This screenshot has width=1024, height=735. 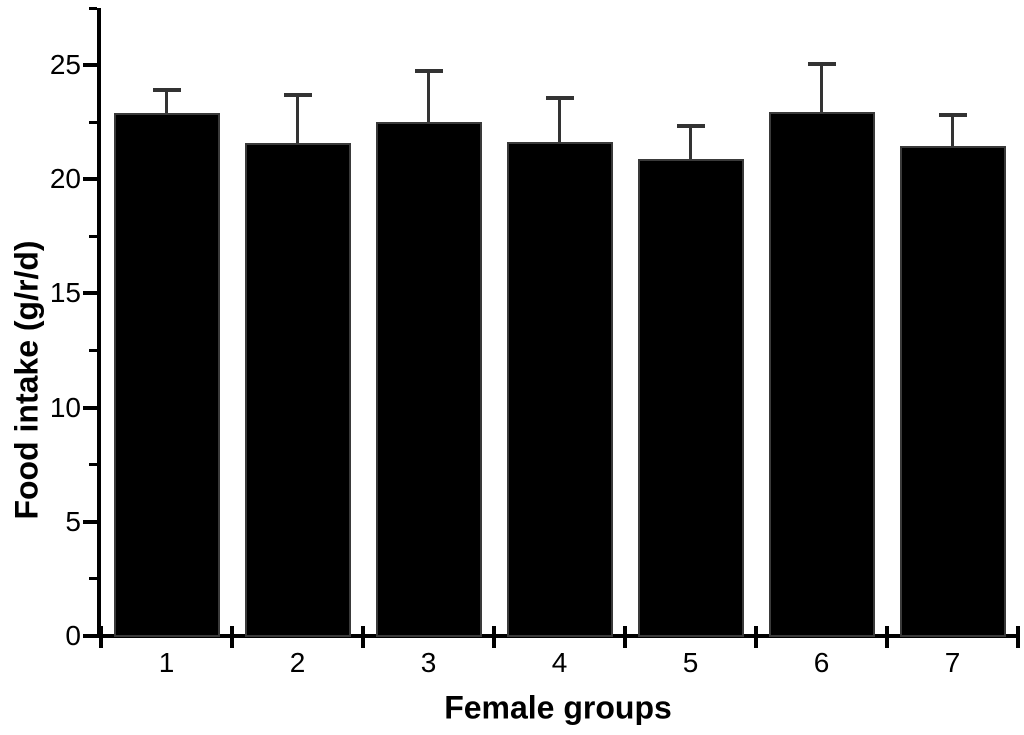 What do you see at coordinates (428, 662) in the screenshot?
I see `x-tick-label: 3` at bounding box center [428, 662].